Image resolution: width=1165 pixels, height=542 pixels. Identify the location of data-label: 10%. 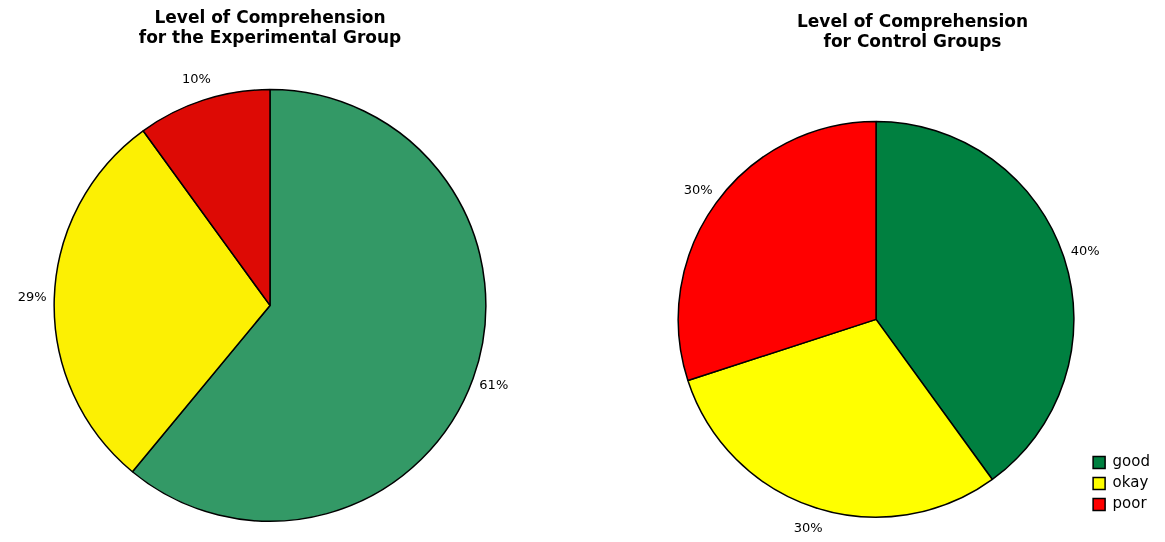
(196, 78).